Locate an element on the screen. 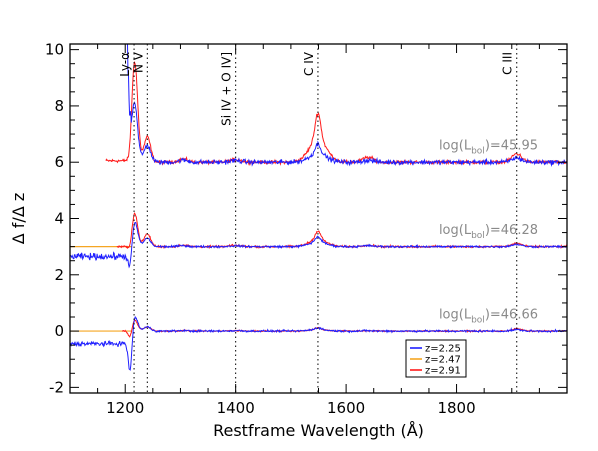 This screenshot has width=598, height=451. x-tick-label: 1800 is located at coordinates (456, 408).